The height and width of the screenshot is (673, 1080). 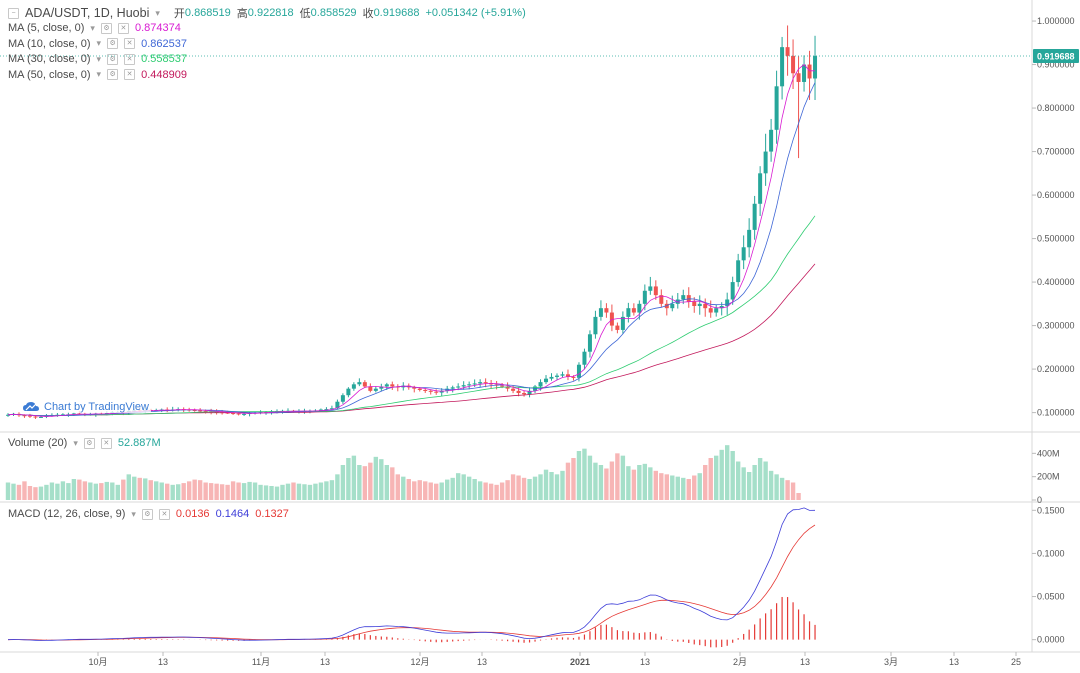 What do you see at coordinates (46, 28) in the screenshot?
I see `indicator-label: MA (5, close, 0)` at bounding box center [46, 28].